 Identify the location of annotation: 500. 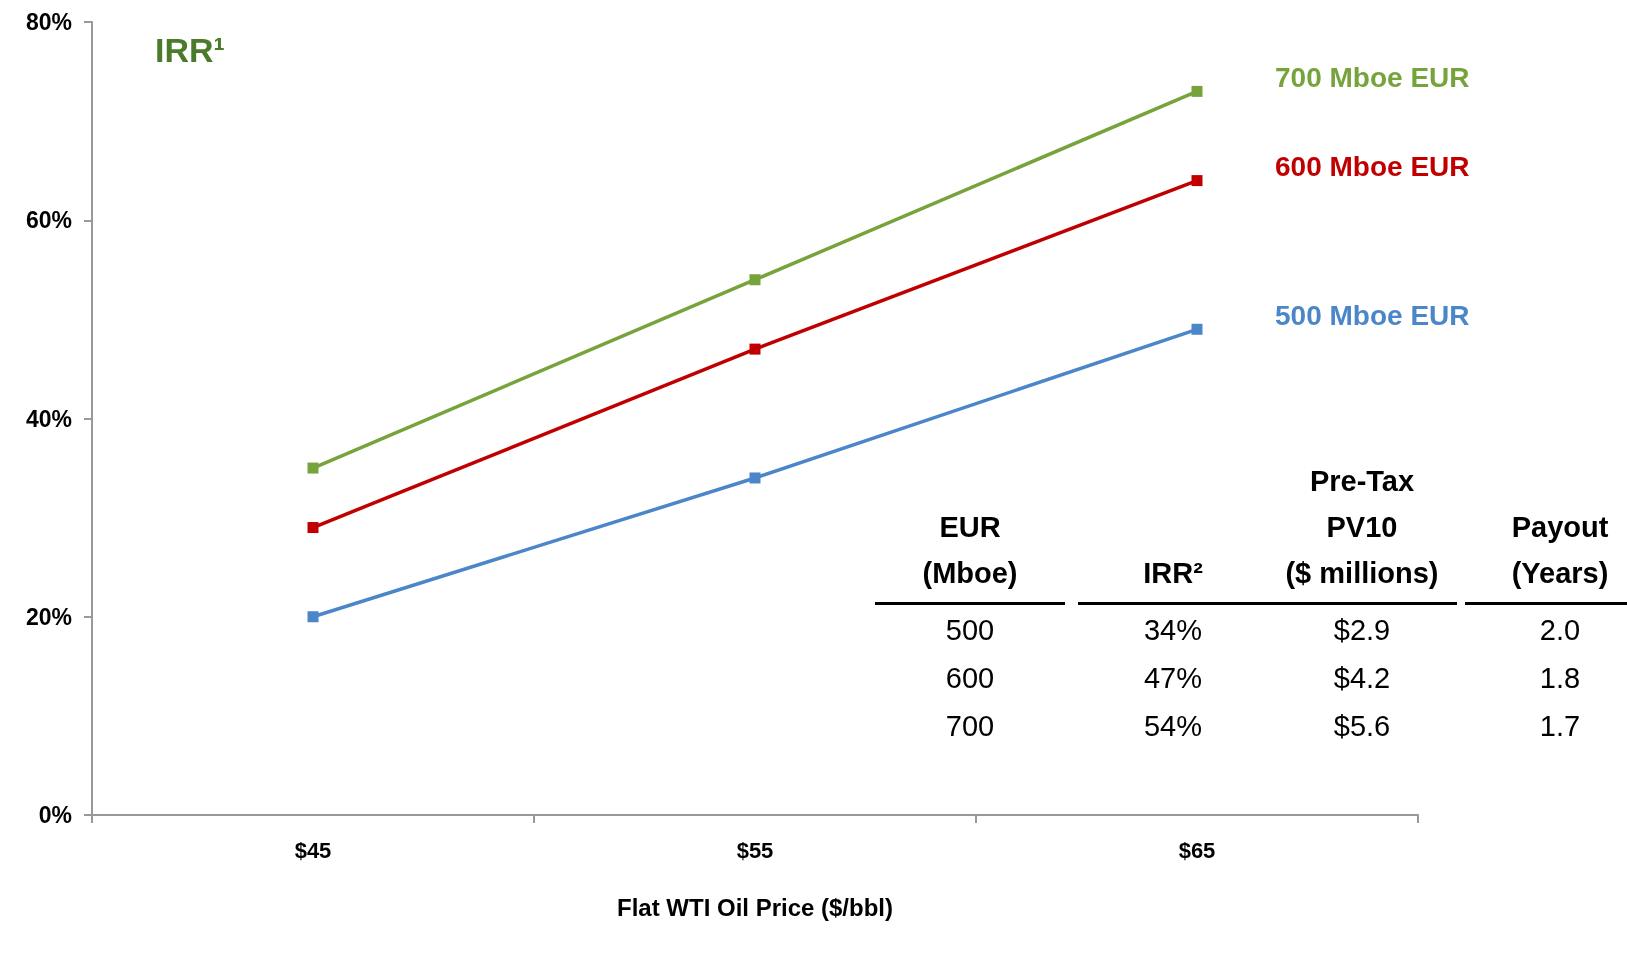
(970, 630).